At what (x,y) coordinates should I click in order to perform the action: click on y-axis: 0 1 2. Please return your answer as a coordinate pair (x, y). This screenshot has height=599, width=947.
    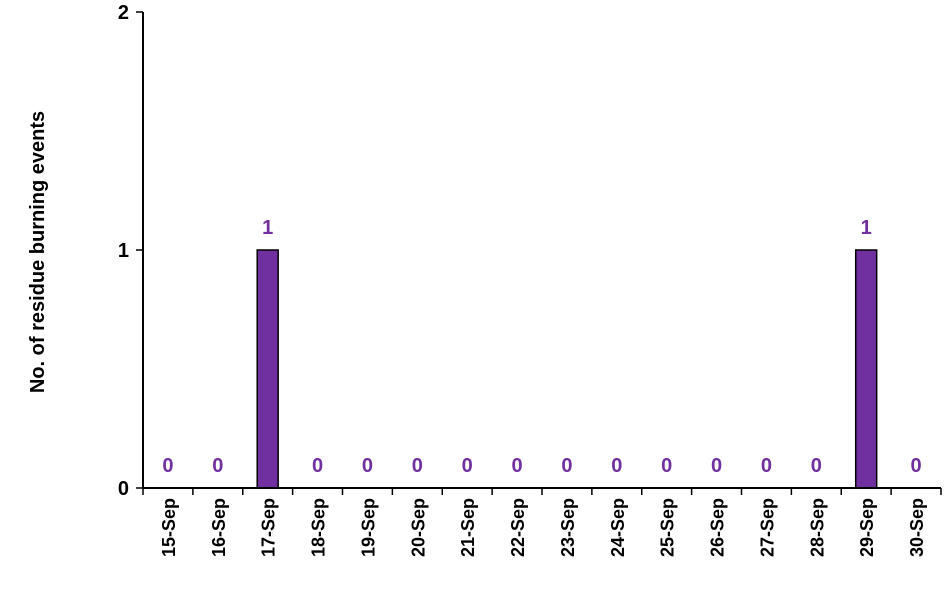
    Looking at the image, I should click on (131, 251).